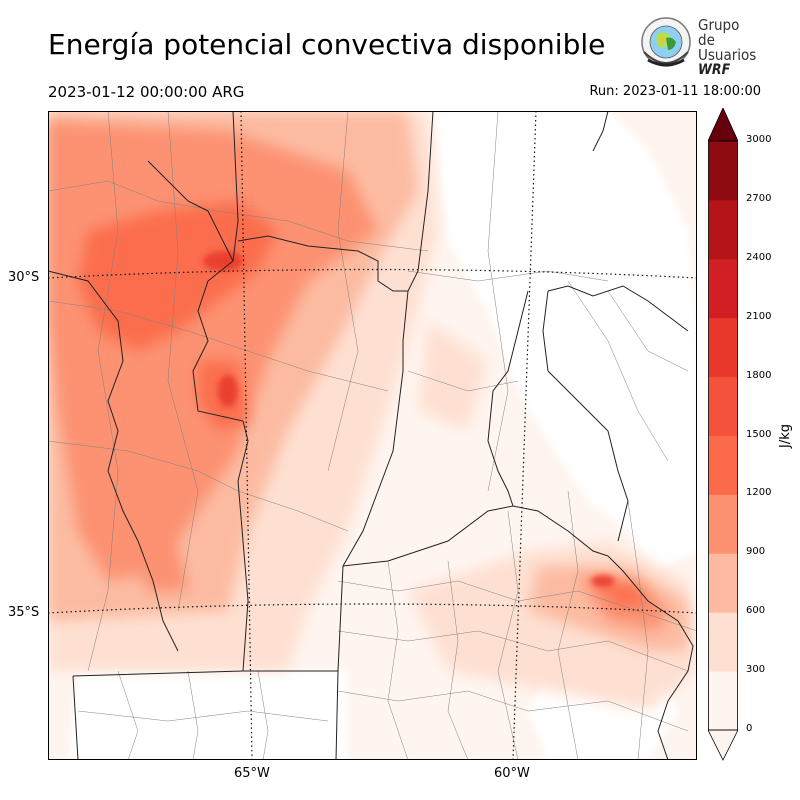 The image size is (800, 800). Describe the element at coordinates (75, 717) in the screenshot. I see `la-pampa-west-border` at that location.